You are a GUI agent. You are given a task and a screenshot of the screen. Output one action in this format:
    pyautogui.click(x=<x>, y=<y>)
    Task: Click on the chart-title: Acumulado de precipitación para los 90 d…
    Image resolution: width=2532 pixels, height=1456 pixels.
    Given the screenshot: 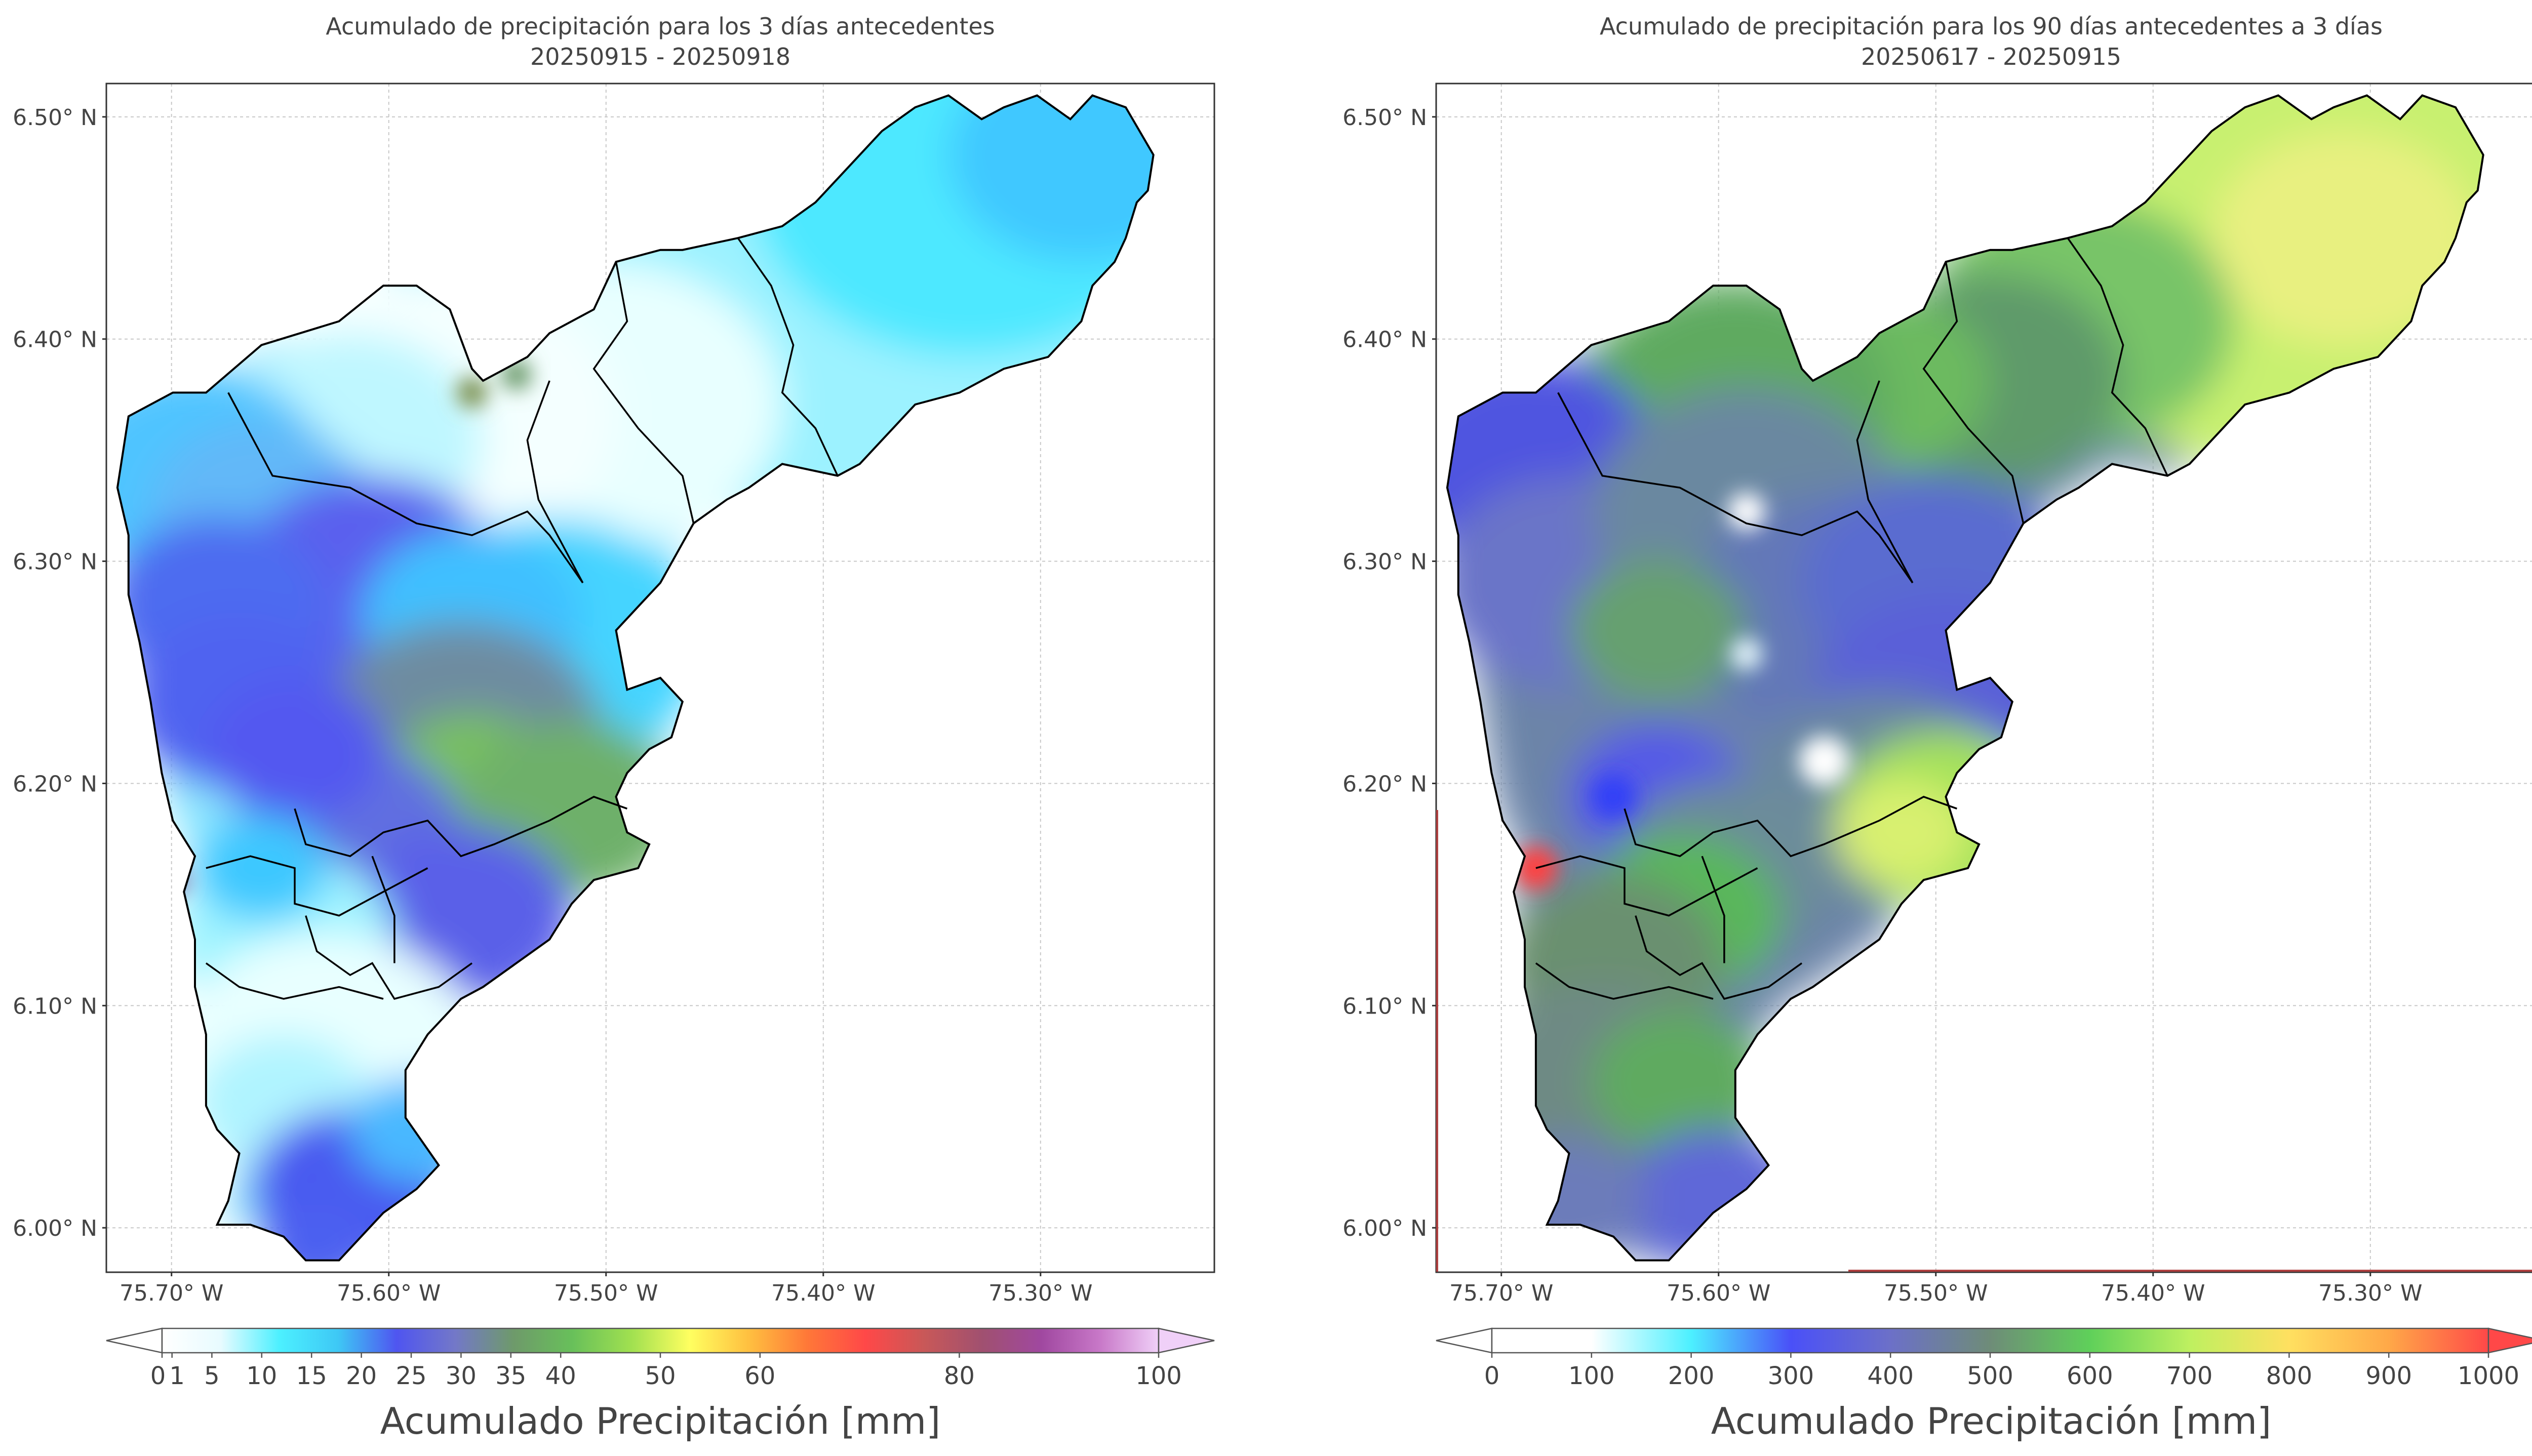 What is the action you would take?
    pyautogui.click(x=1991, y=26)
    